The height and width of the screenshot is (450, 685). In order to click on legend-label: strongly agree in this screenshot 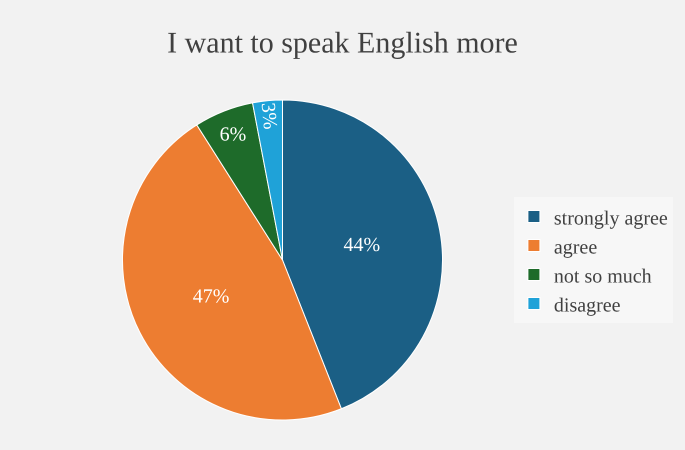, I will do `click(611, 218)`.